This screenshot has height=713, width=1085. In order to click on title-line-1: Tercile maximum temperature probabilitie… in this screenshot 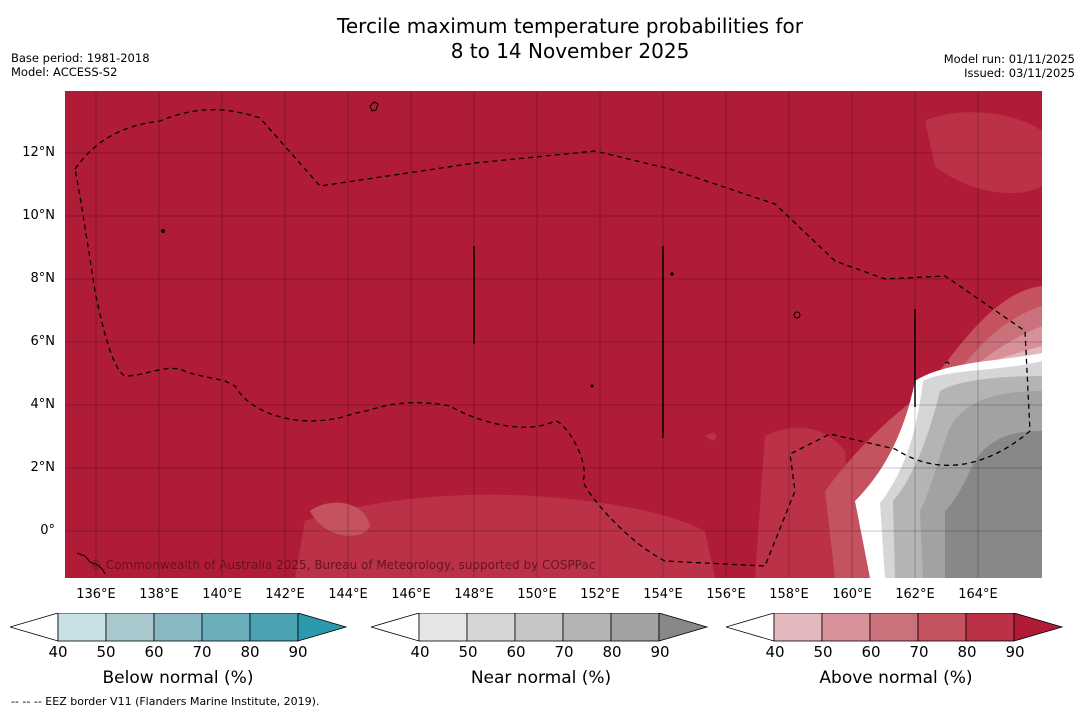, I will do `click(570, 26)`.